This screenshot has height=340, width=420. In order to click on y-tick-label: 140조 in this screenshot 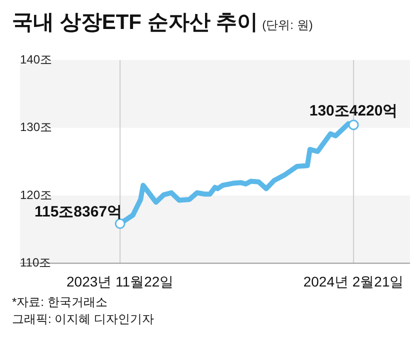, I will do `click(36, 59)`.